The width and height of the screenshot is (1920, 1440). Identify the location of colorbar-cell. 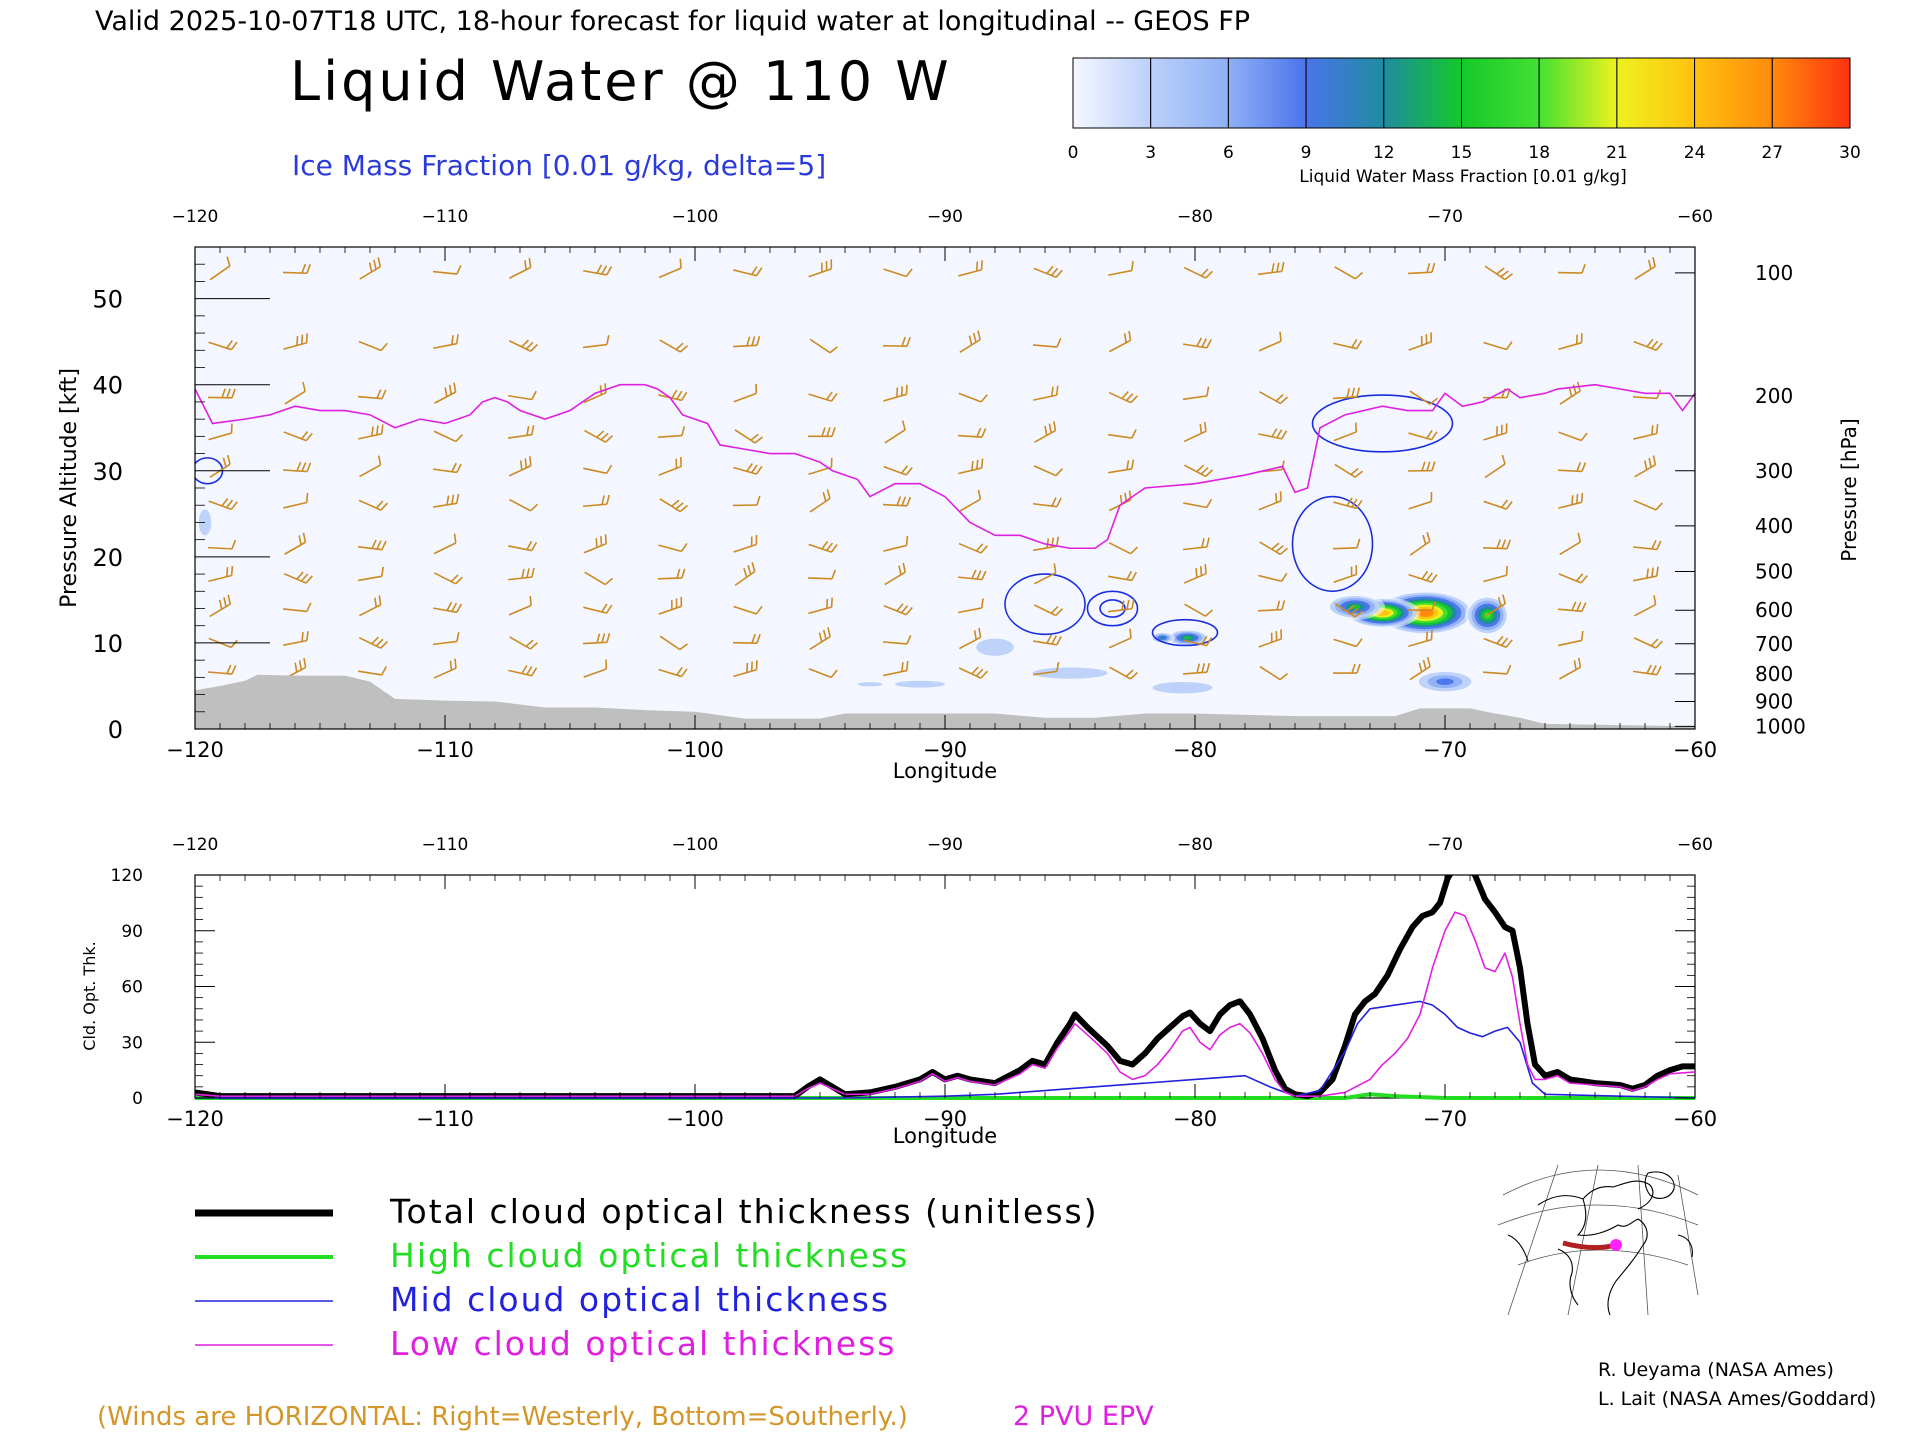
(1112, 93).